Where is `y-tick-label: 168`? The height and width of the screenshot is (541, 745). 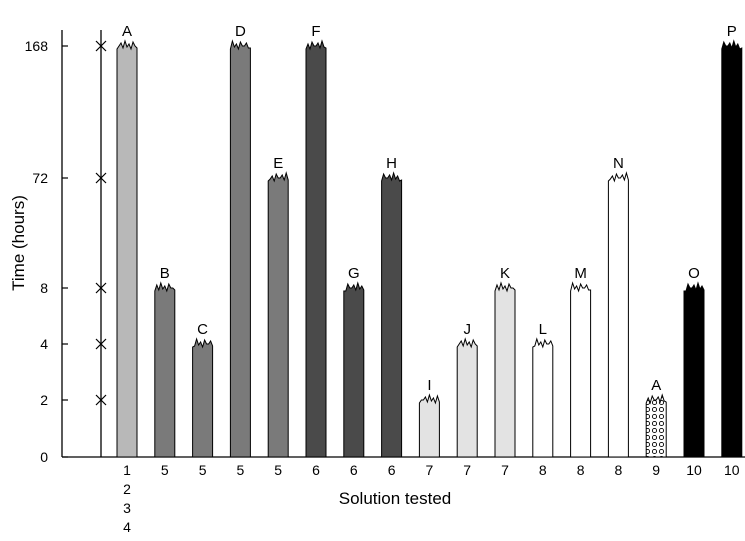 y-tick-label: 168 is located at coordinates (37, 46).